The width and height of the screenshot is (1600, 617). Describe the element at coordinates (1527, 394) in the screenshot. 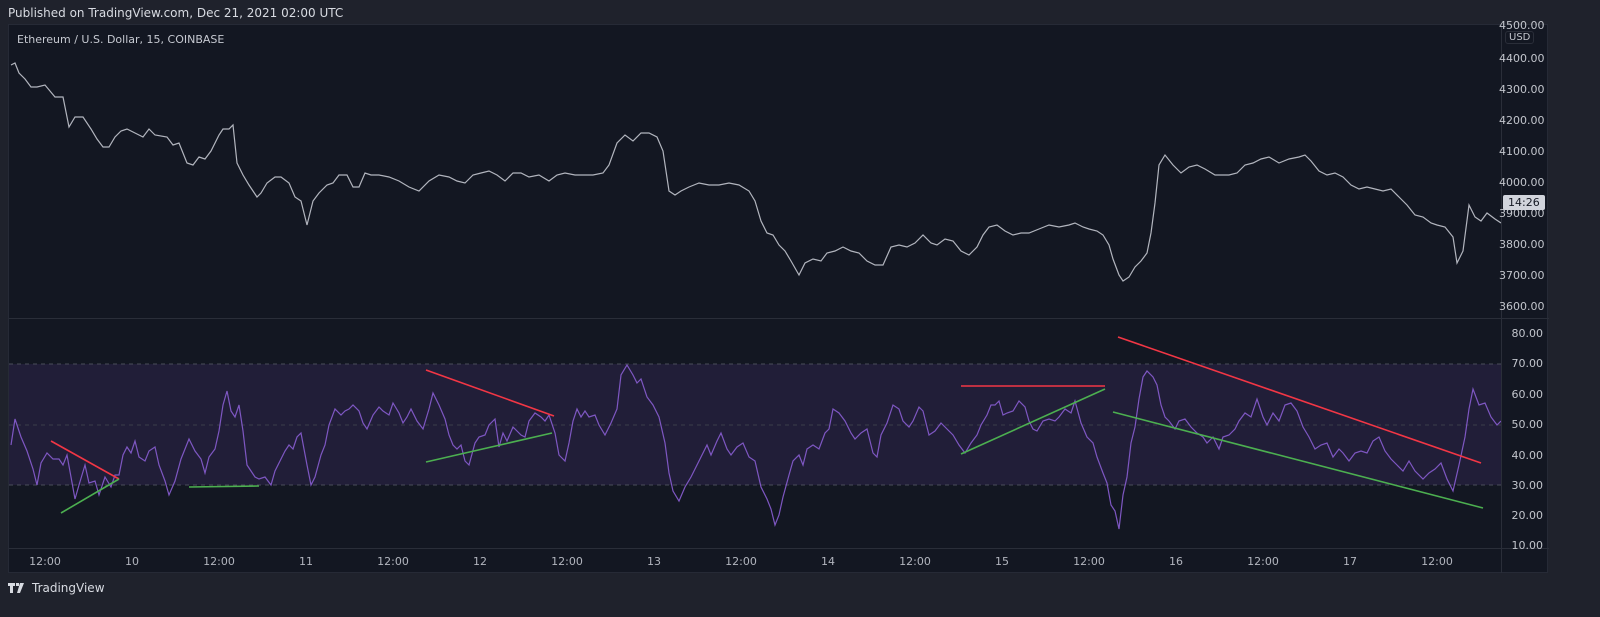

I see `rsi-tick: 60.00` at that location.